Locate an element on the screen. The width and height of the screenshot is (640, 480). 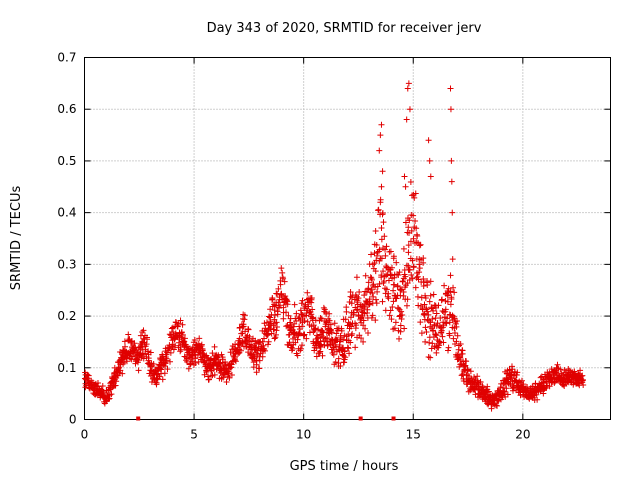
y-tick-label: 0.7 is located at coordinates (66, 58).